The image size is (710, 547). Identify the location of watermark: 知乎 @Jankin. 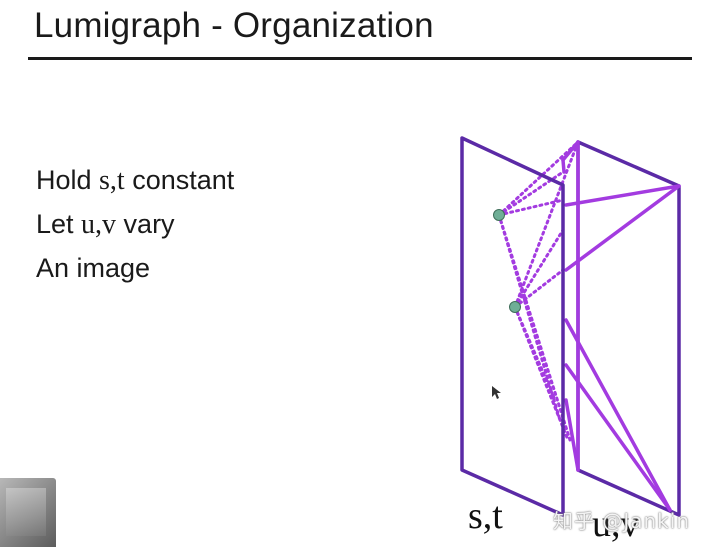
(622, 521).